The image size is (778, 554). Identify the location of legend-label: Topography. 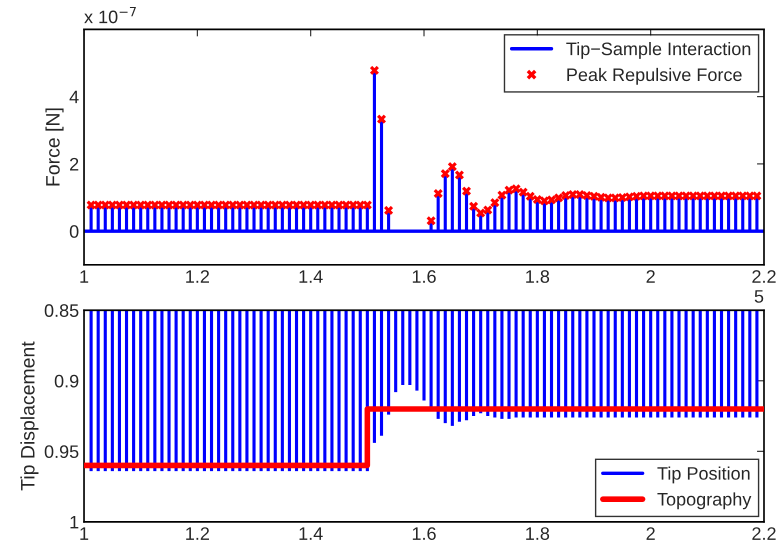
(704, 501).